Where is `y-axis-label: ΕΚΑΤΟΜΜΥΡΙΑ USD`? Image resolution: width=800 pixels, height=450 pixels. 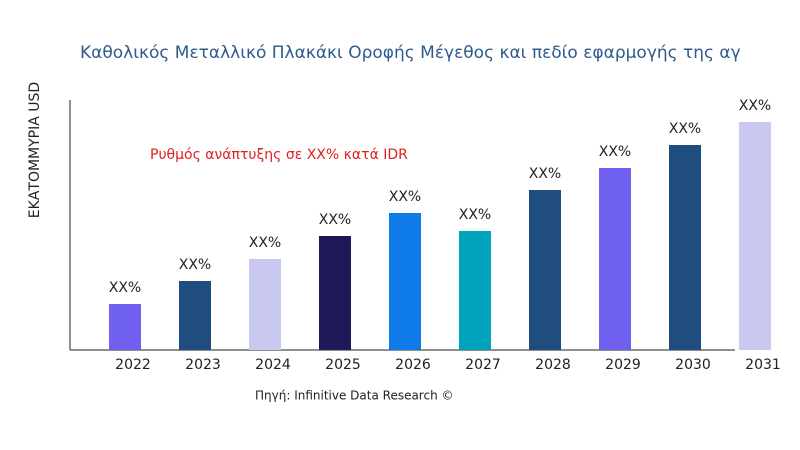
y-axis-label: ΕΚΑΤΟΜΜΥΡΙΑ USD is located at coordinates (35, 150).